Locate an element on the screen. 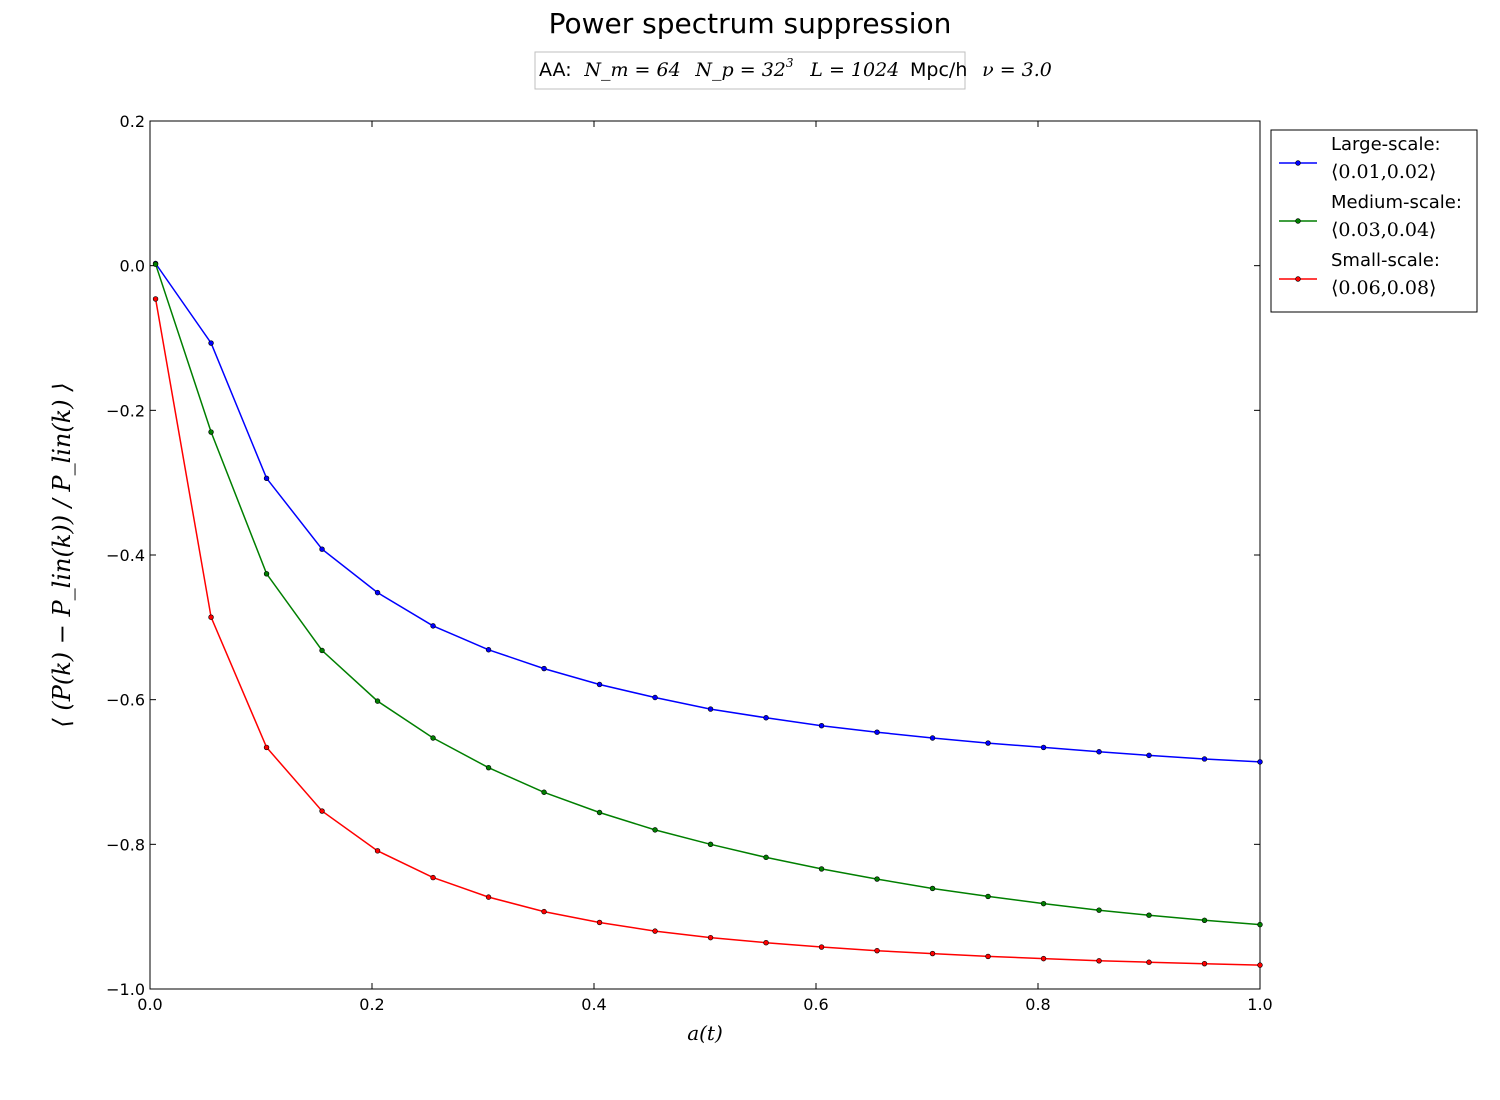 The height and width of the screenshot is (1100, 1500). annotation-box is located at coordinates (750, 70).